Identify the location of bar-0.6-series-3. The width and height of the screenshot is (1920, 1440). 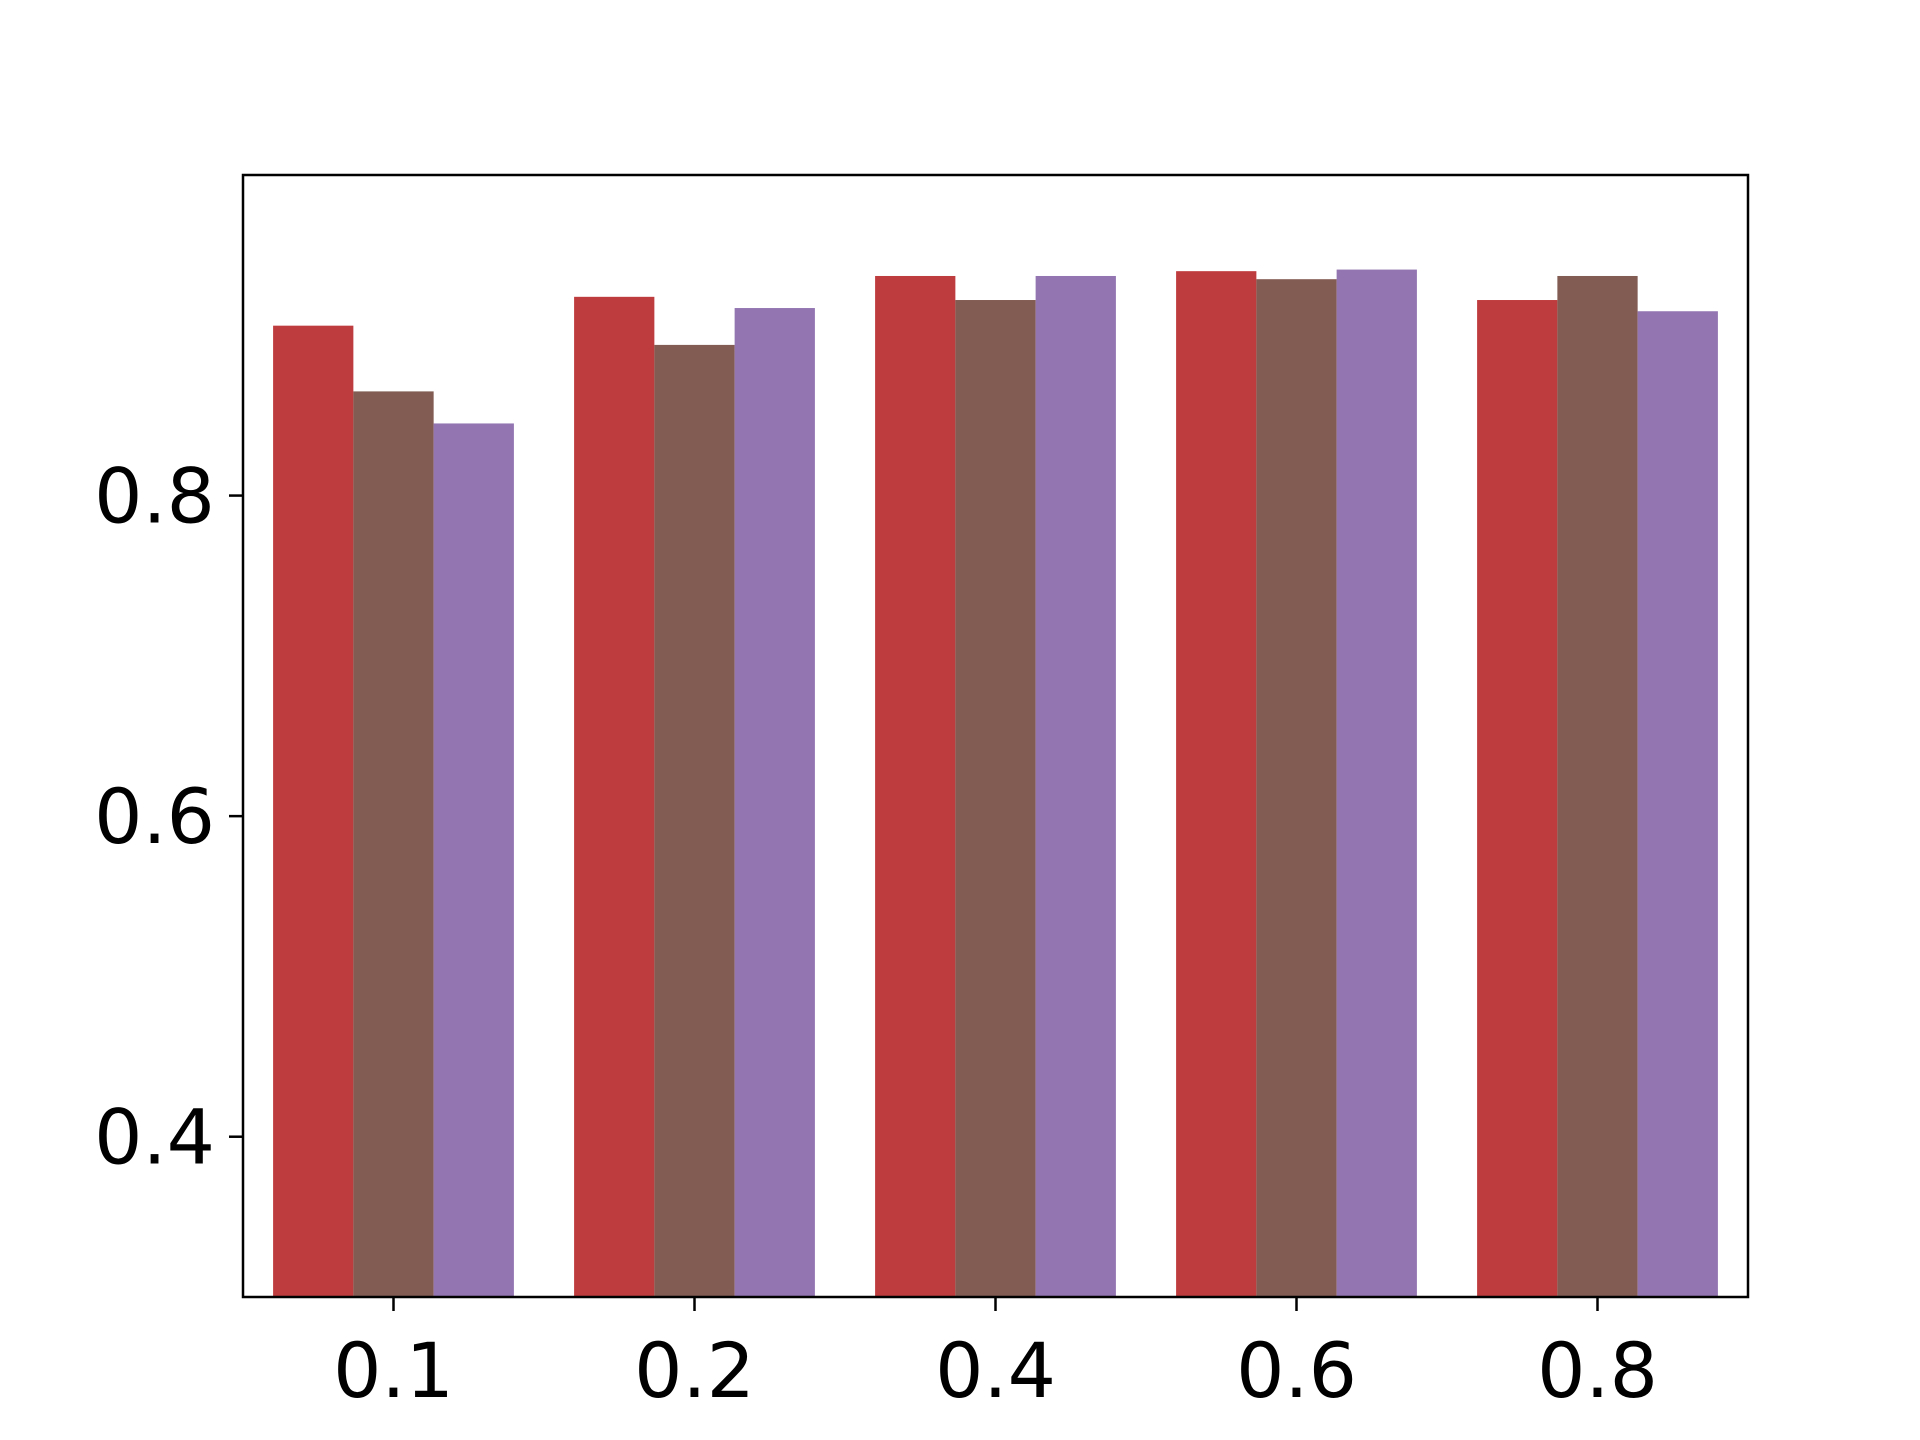
(1376, 783).